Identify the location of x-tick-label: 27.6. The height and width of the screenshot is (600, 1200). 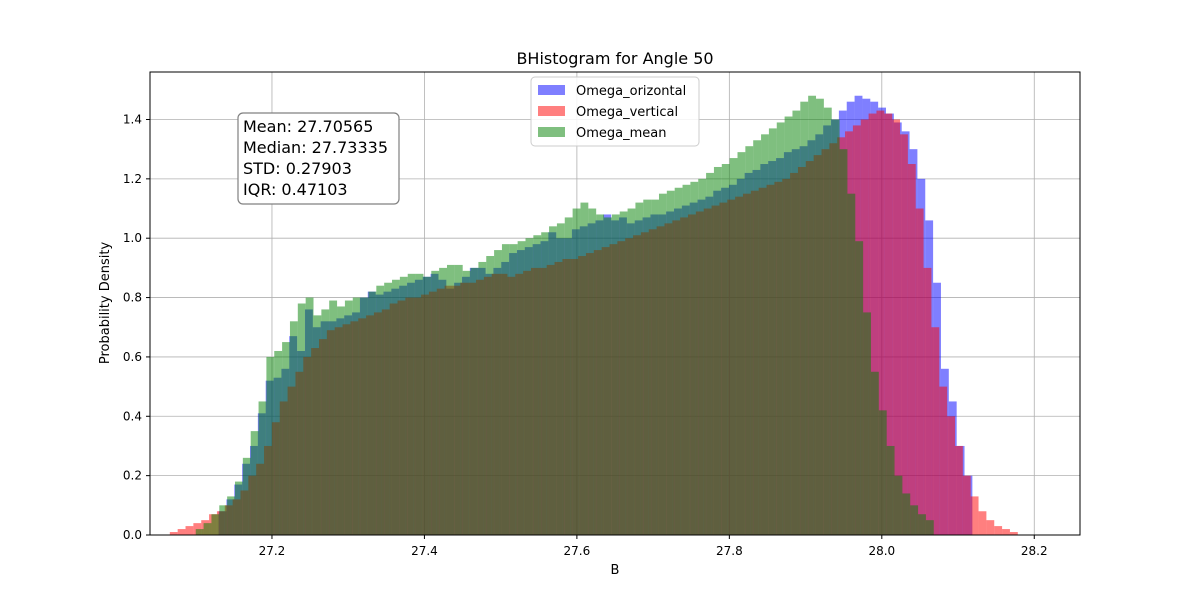
(577, 551).